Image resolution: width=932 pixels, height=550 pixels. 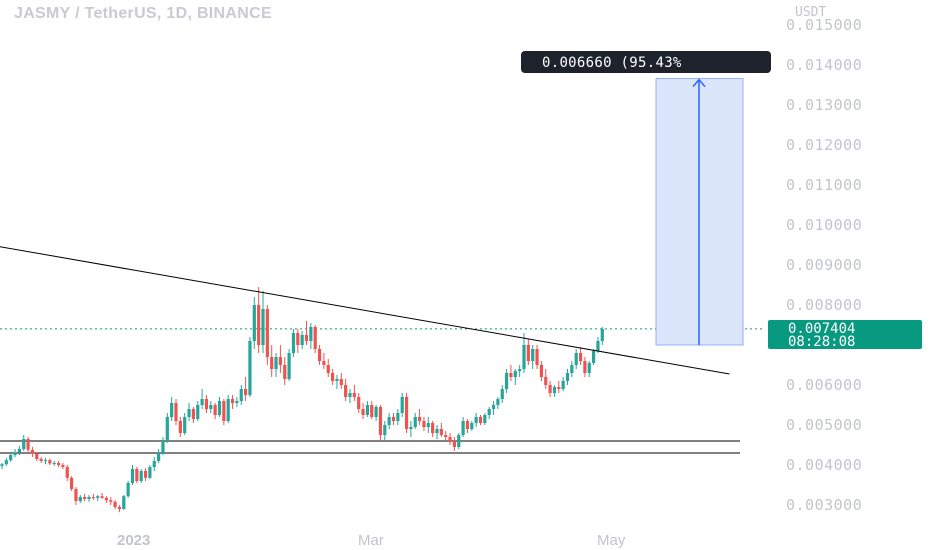 I want to click on symbol-title: JASMY / TetherUS, 1D, BINANCE, so click(x=143, y=13).